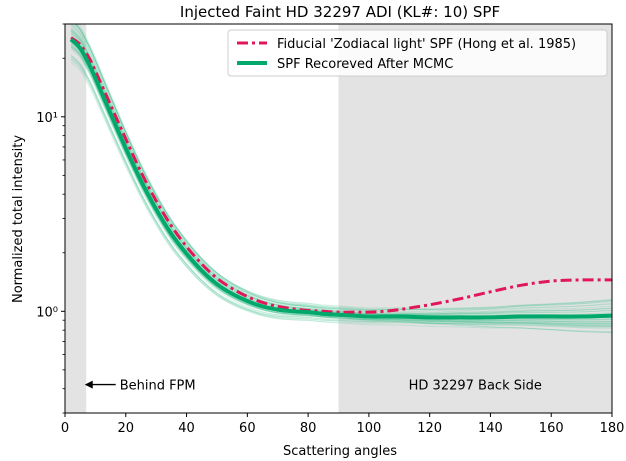 The image size is (626, 461). What do you see at coordinates (308, 428) in the screenshot?
I see `x-tick-label: 80` at bounding box center [308, 428].